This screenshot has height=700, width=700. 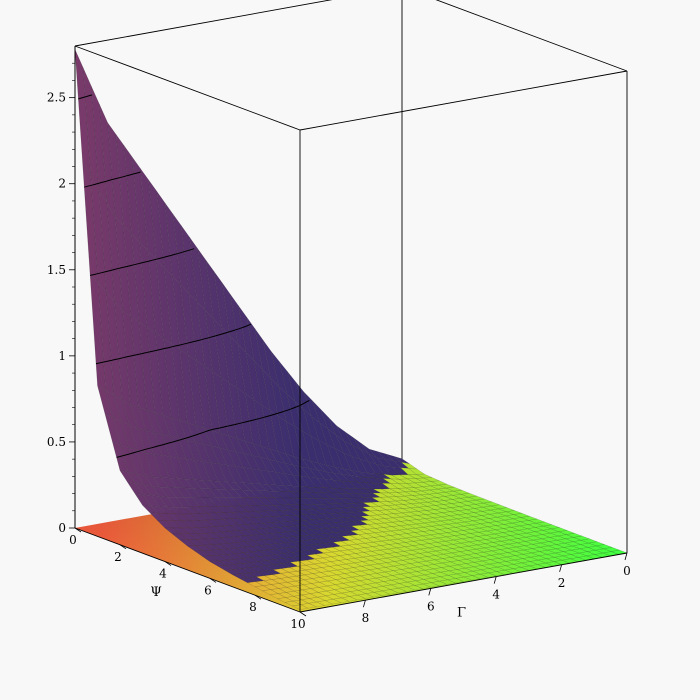 I want to click on z-tick-label: 1, so click(x=62, y=356).